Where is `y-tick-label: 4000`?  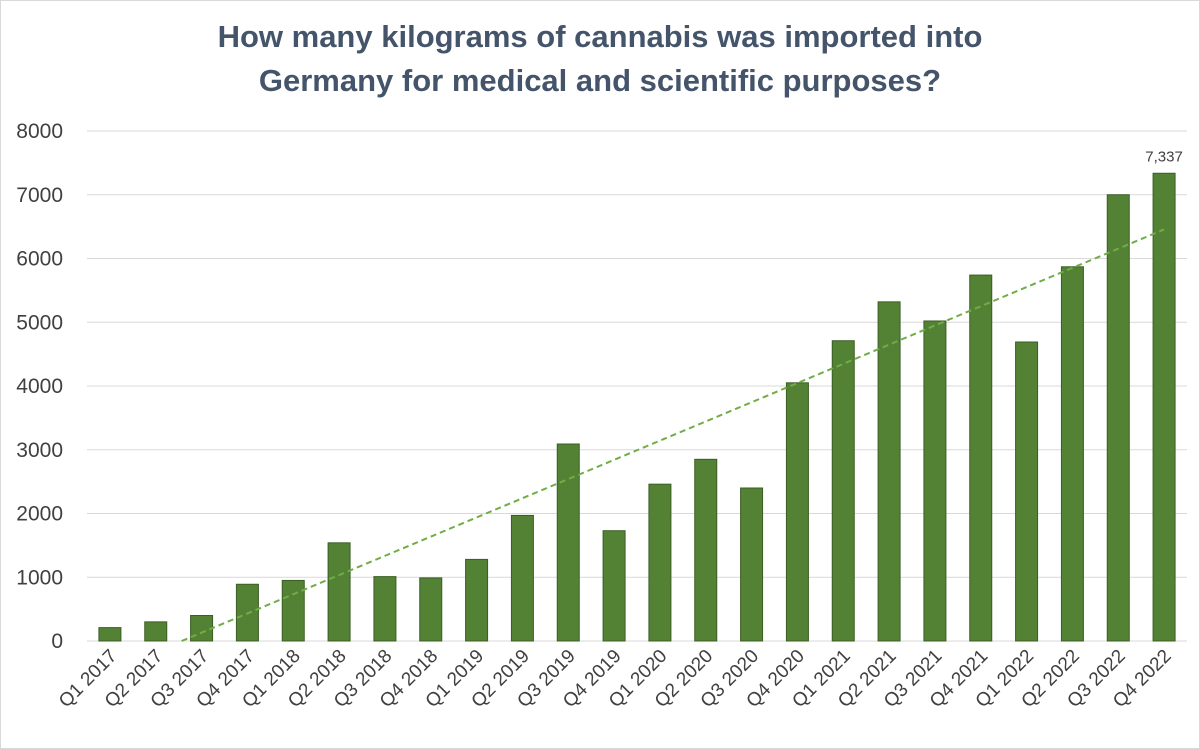 y-tick-label: 4000 is located at coordinates (39, 386).